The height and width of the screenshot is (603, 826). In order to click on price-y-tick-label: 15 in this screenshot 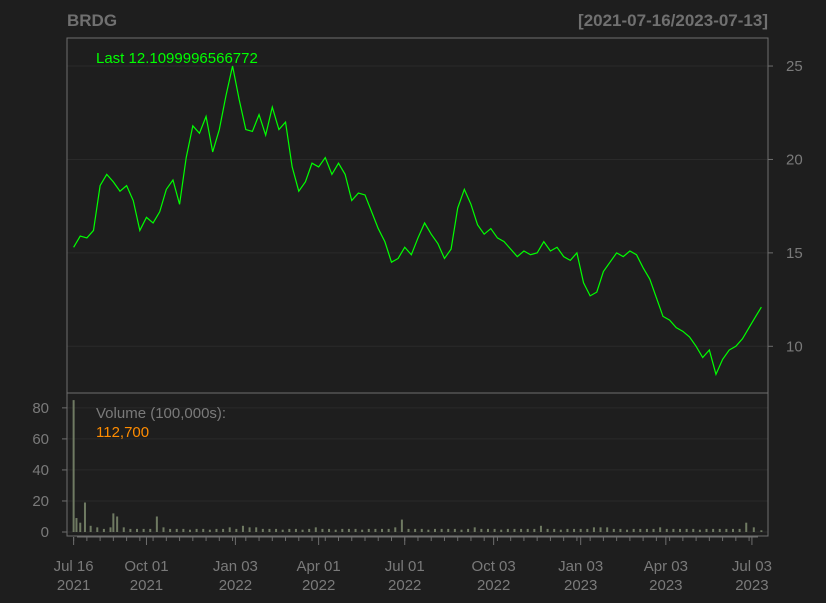, I will do `click(794, 253)`.